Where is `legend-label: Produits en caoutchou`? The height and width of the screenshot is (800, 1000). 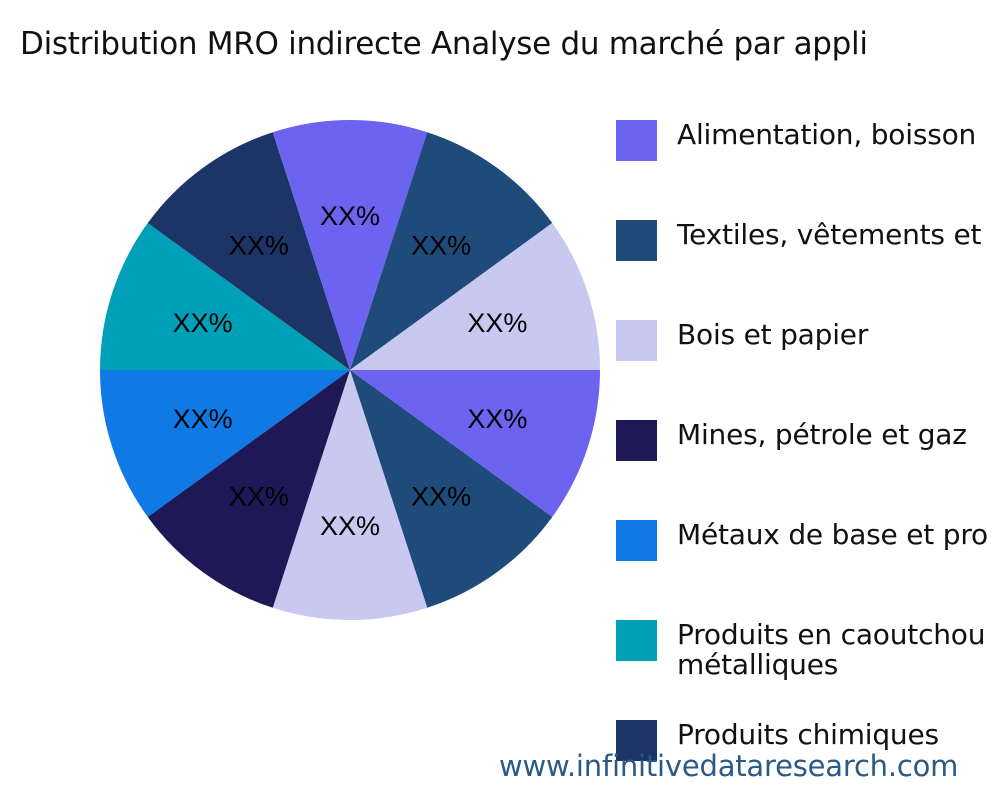
legend-label: Produits en caoutchou is located at coordinates (831, 634).